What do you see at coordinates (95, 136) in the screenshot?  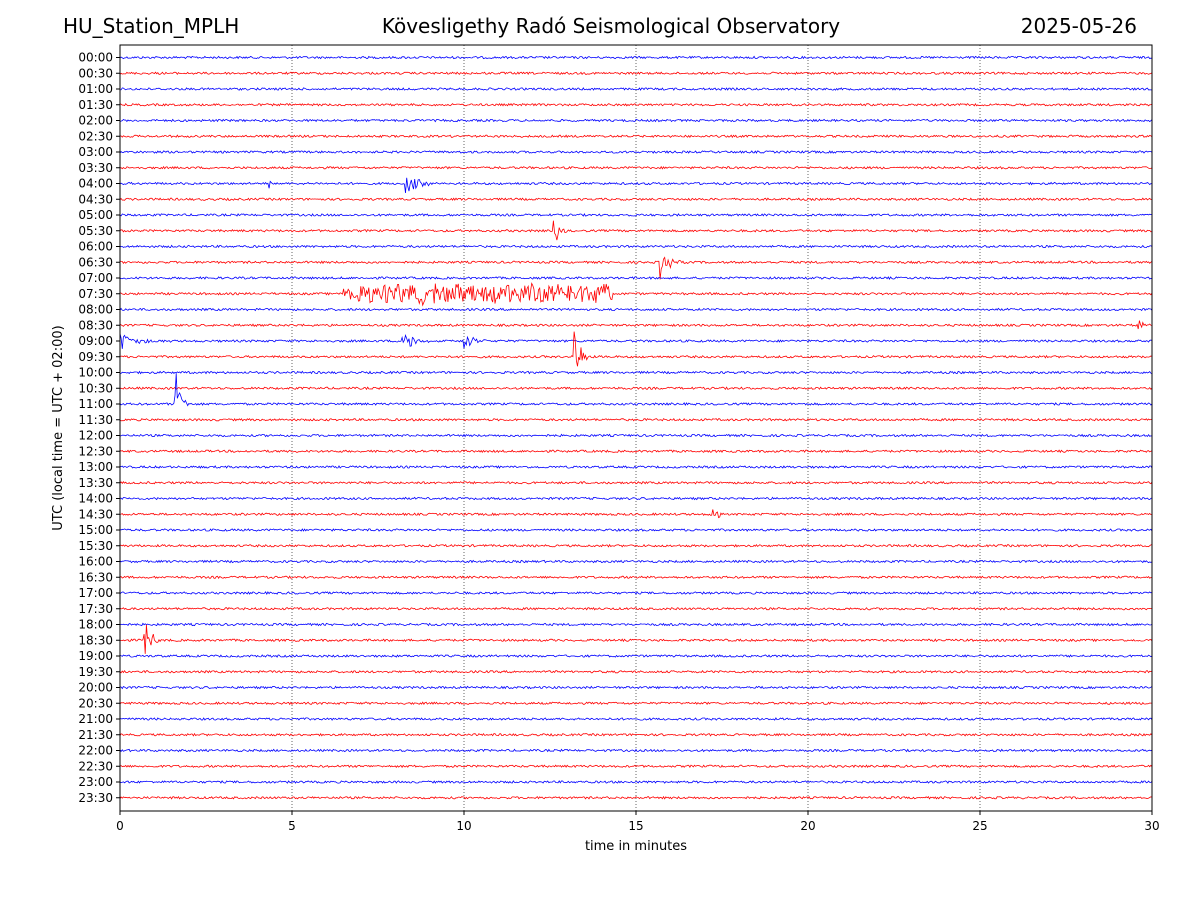 I see `y-tick-label: 02:30` at bounding box center [95, 136].